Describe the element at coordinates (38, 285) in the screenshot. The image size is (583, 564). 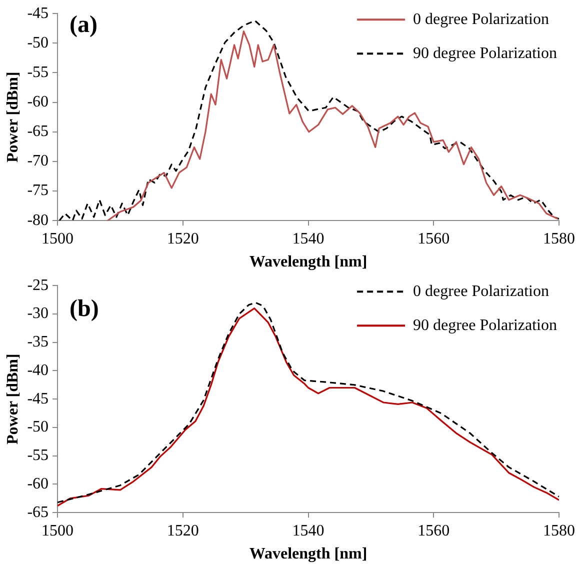
I see `y-tick-label: -25` at that location.